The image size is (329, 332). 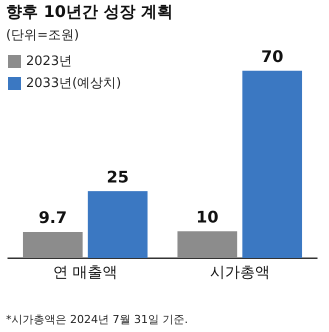 I want to click on legend-label: 2033년(예상치), so click(x=74, y=83).